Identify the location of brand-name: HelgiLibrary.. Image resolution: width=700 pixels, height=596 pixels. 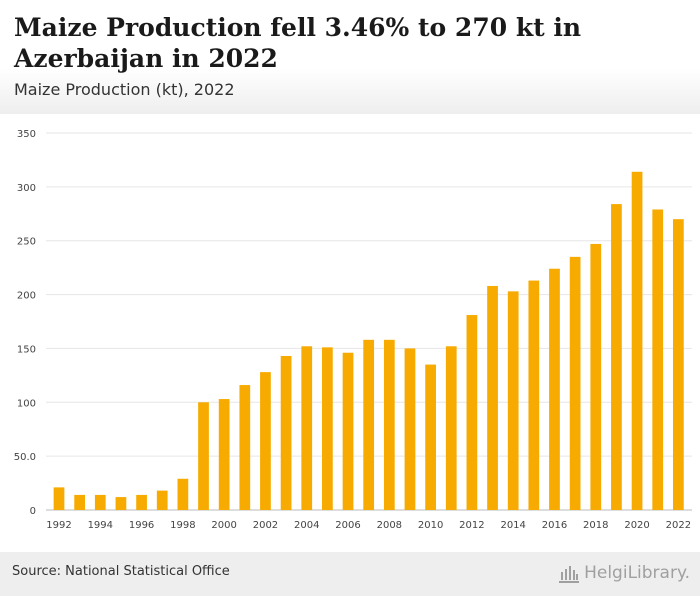
(637, 573).